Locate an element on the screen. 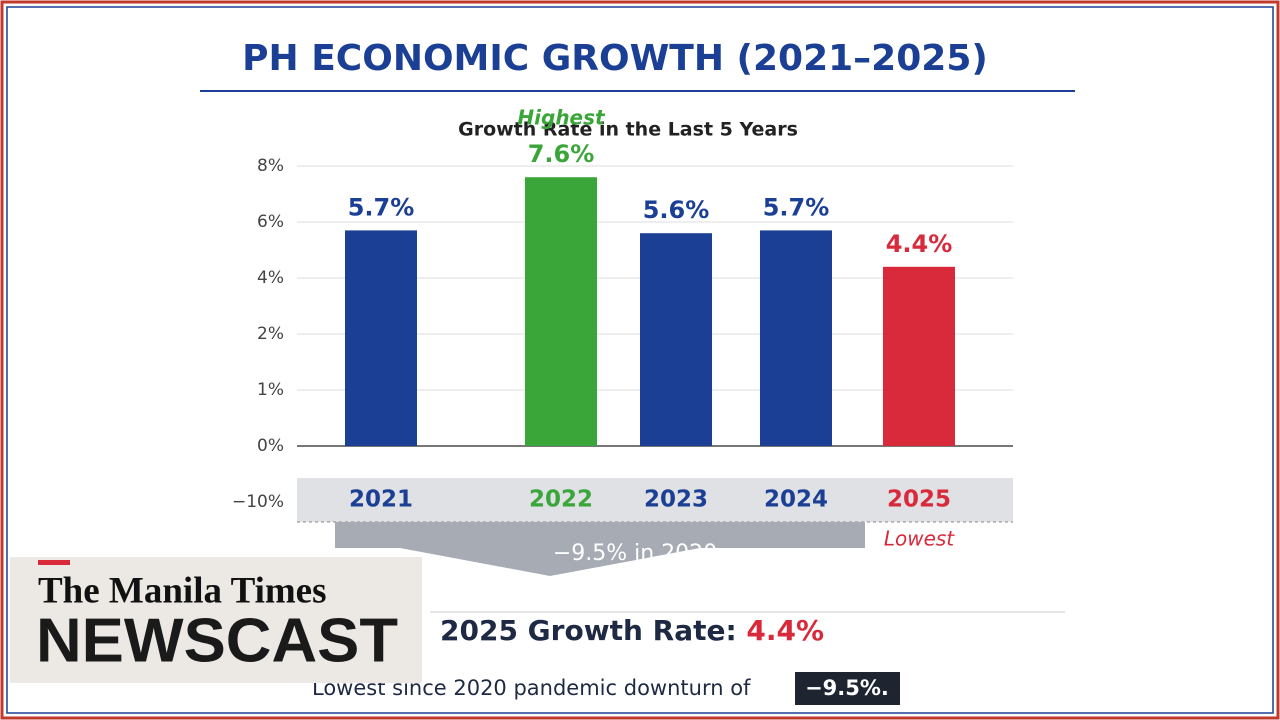  drop-annotation: −9.5% in 2020 is located at coordinates (635, 553).